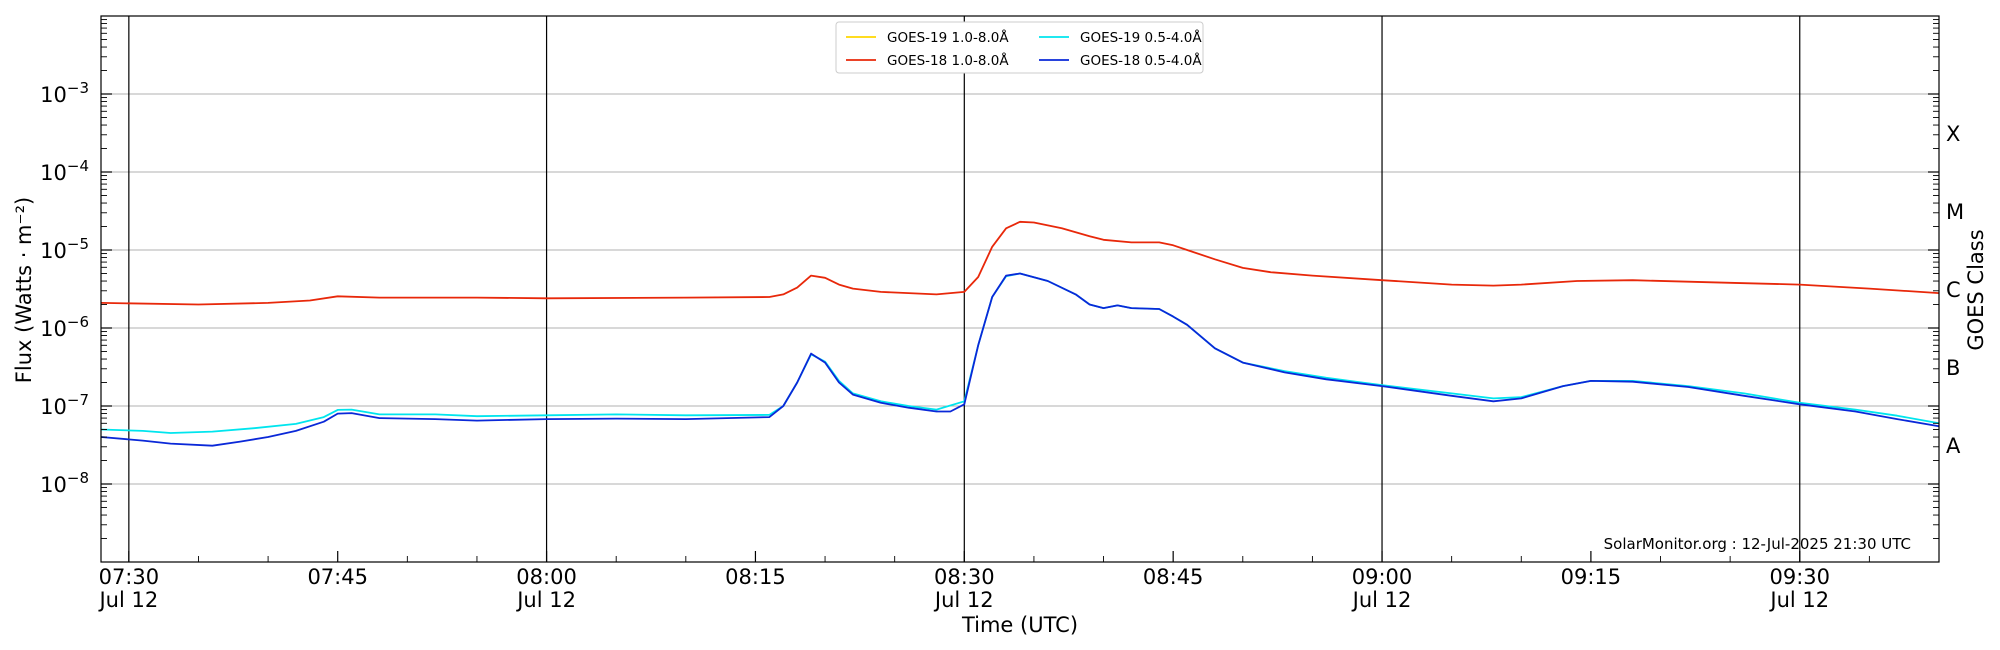 The height and width of the screenshot is (650, 2000). Describe the element at coordinates (64, 93) in the screenshot. I see `y-tick-label: 10⁻³` at that location.